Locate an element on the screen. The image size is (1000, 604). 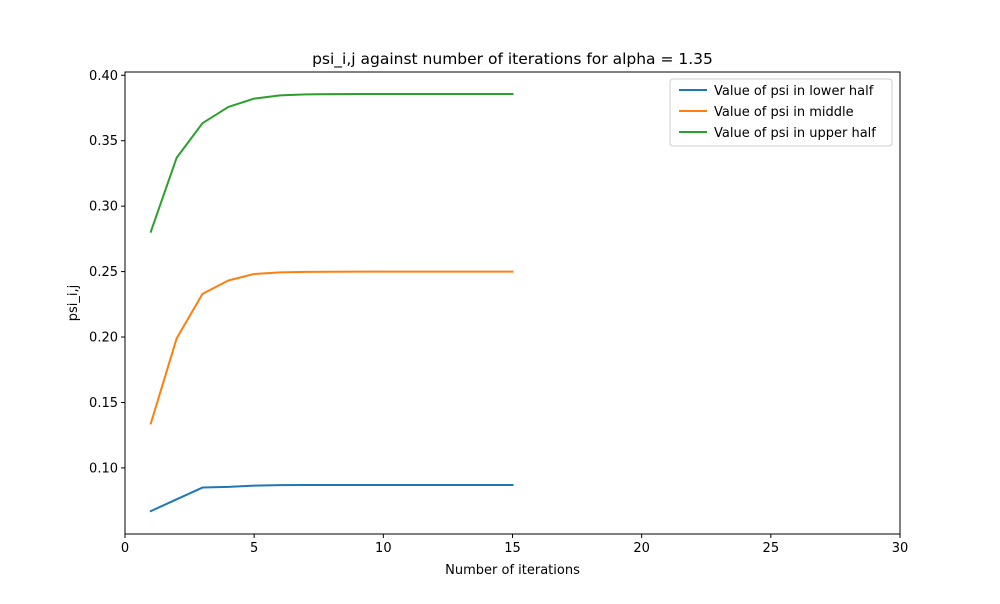
y-tick-label: 0.30 is located at coordinates (103, 207).